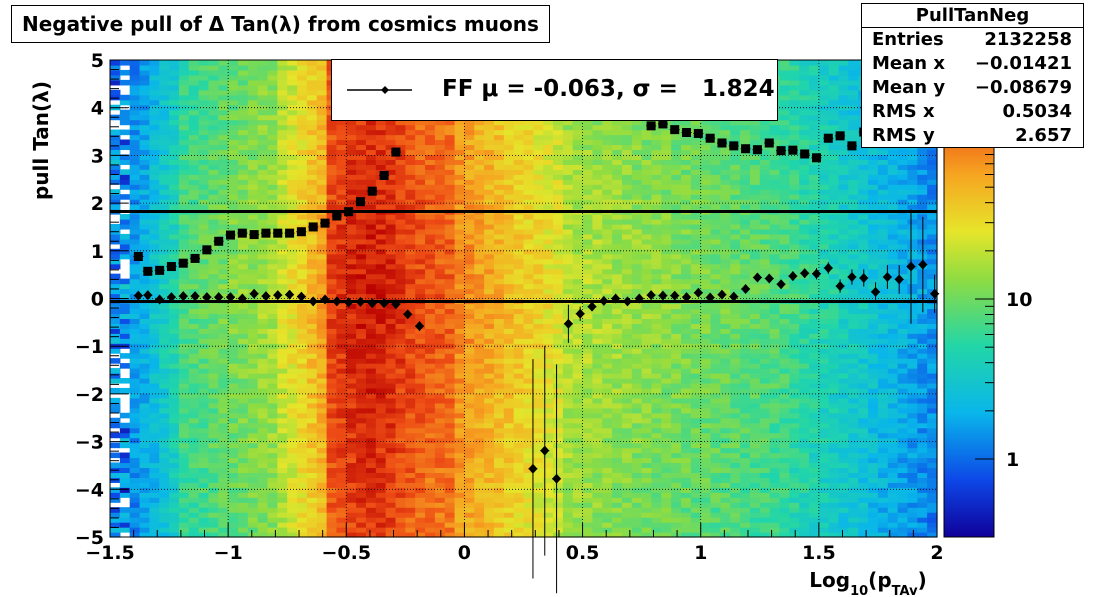 This screenshot has width=1105, height=597. Describe the element at coordinates (819, 553) in the screenshot. I see `x-tick-label: 1.5` at that location.